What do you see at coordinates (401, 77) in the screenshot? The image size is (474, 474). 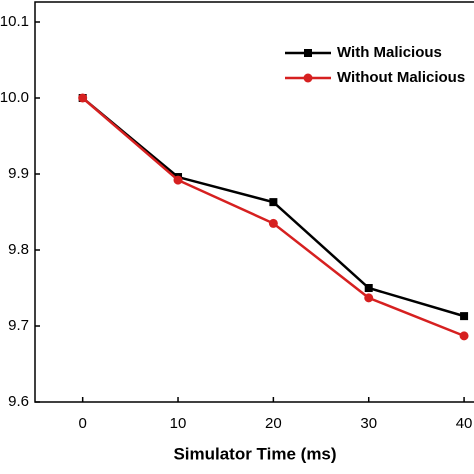 I see `legend-label: Without Malicious` at bounding box center [401, 77].